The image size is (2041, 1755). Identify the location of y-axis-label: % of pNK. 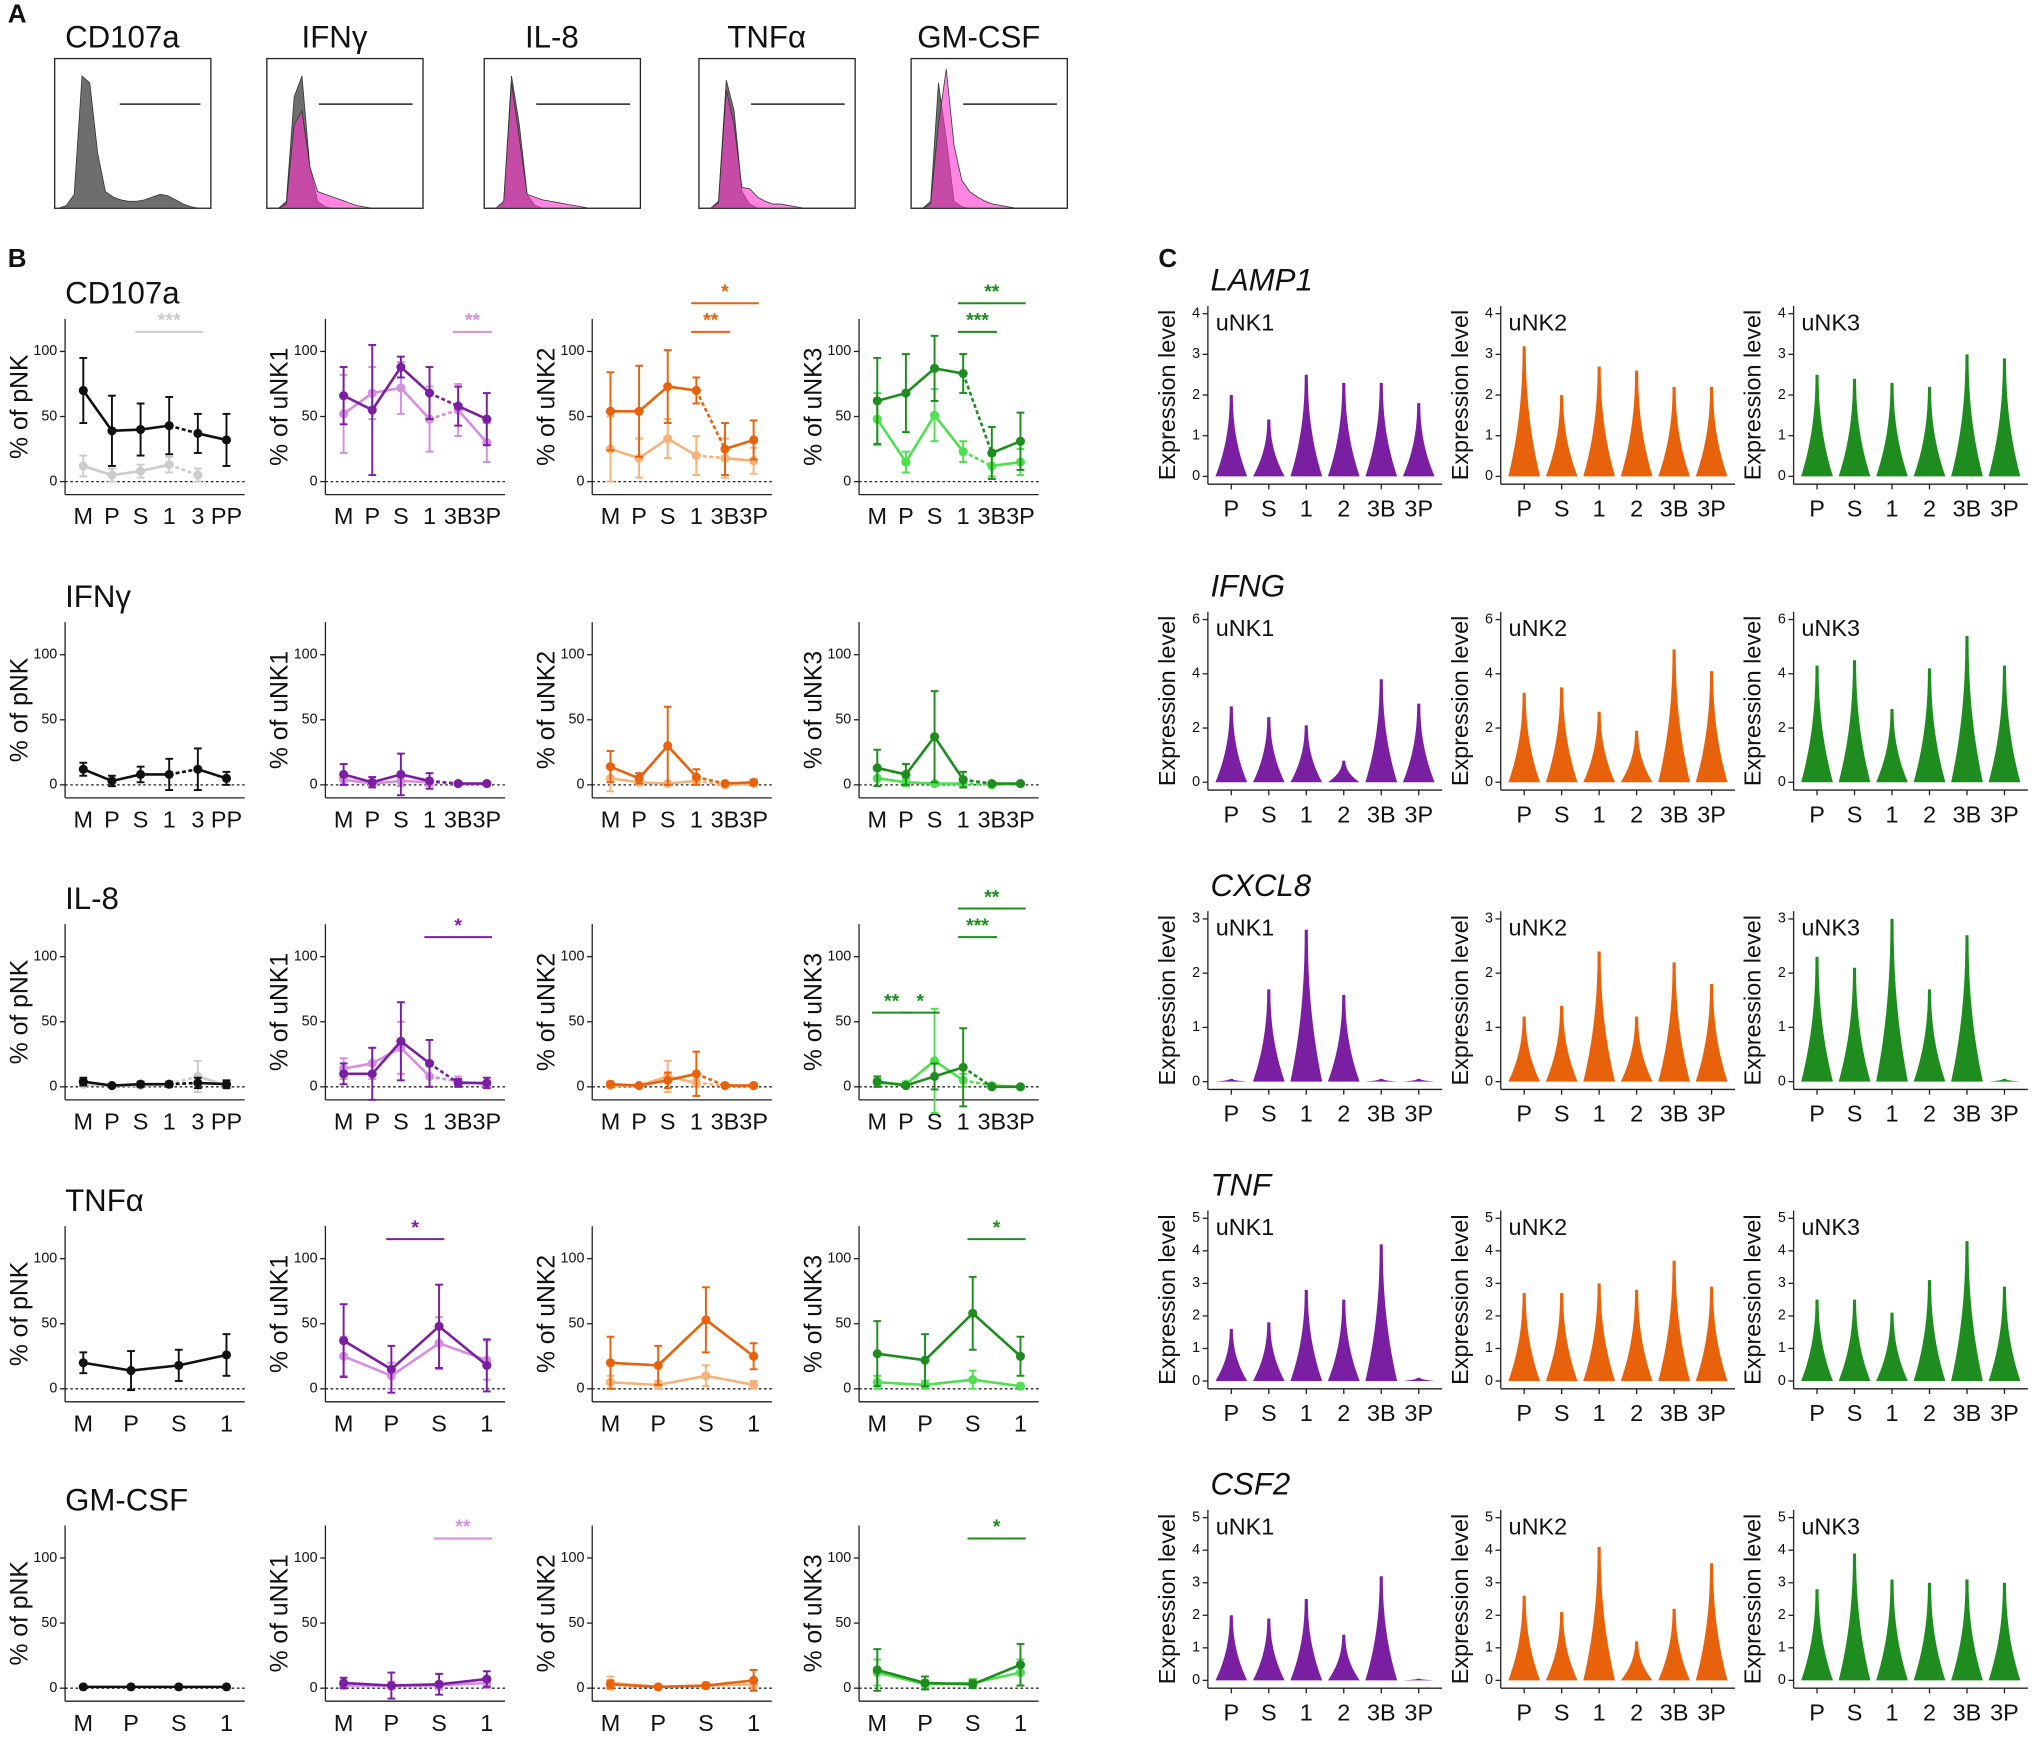
(19, 1613).